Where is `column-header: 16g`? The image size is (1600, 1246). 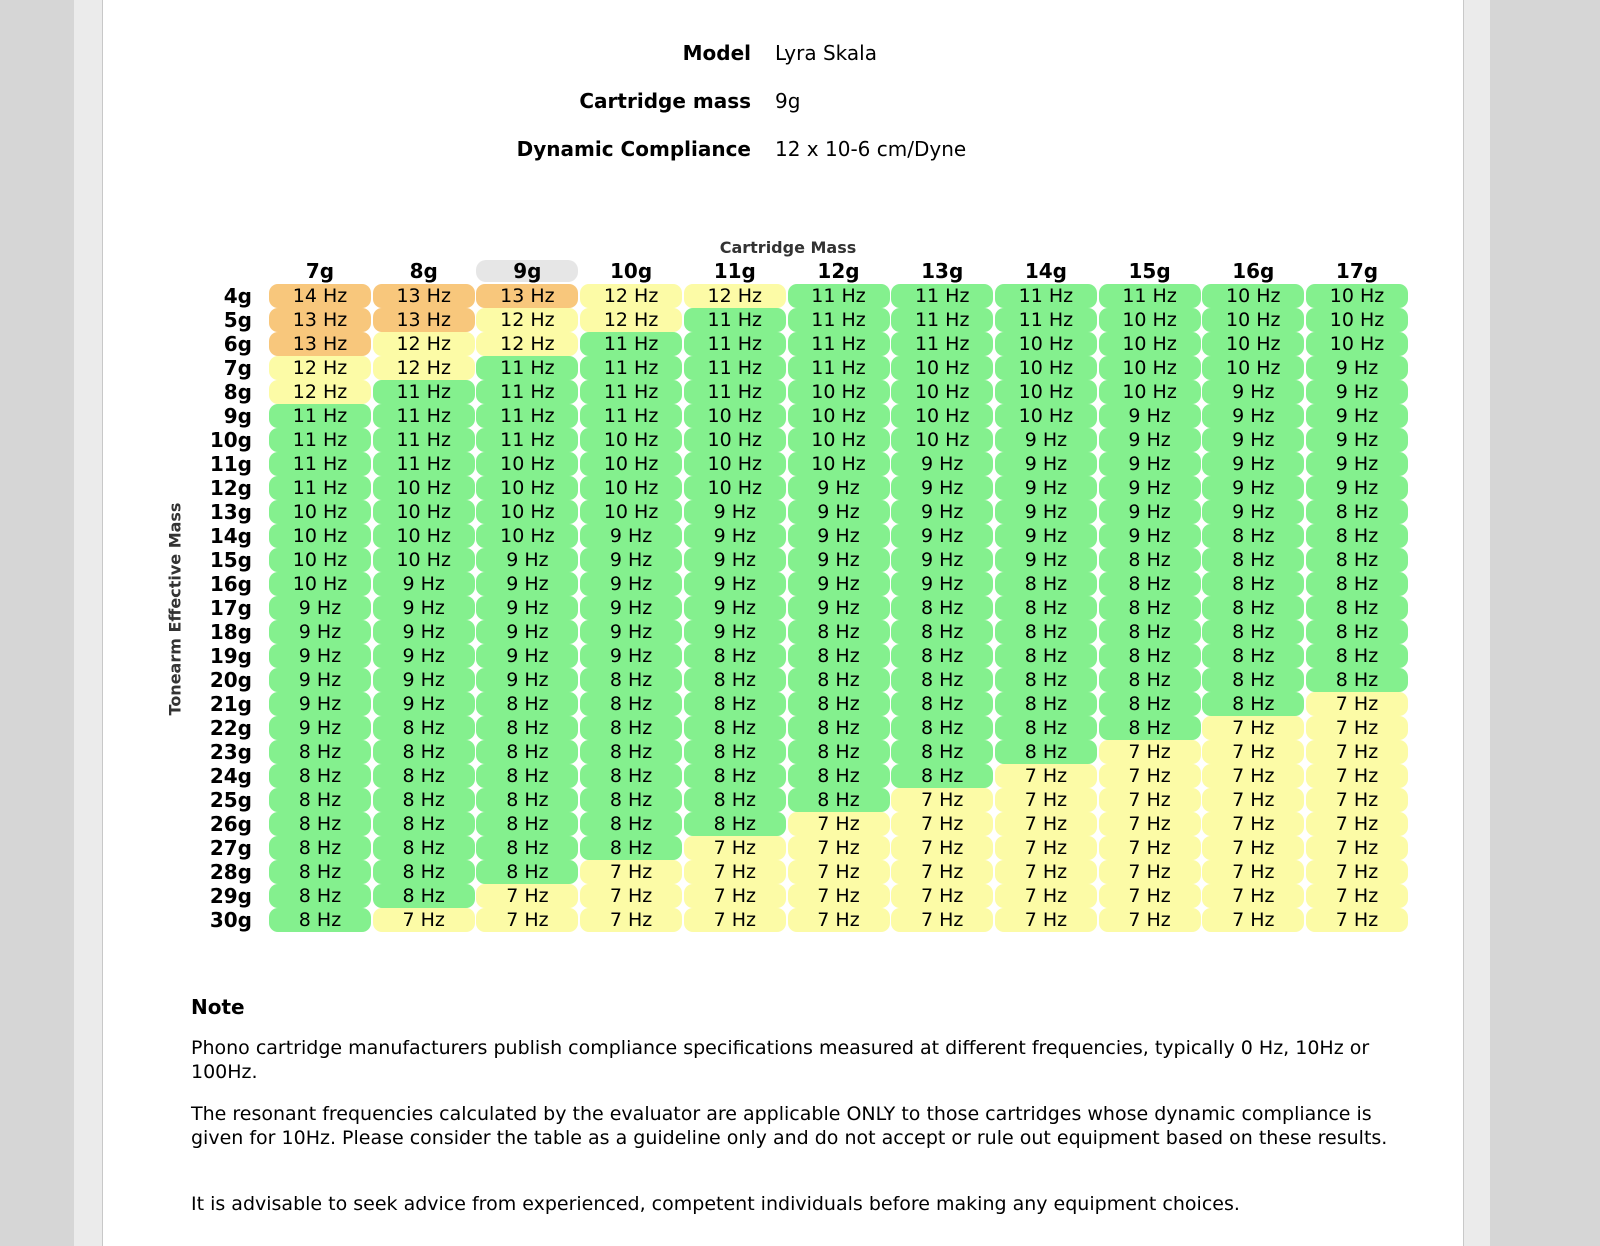
column-header: 16g is located at coordinates (1253, 271).